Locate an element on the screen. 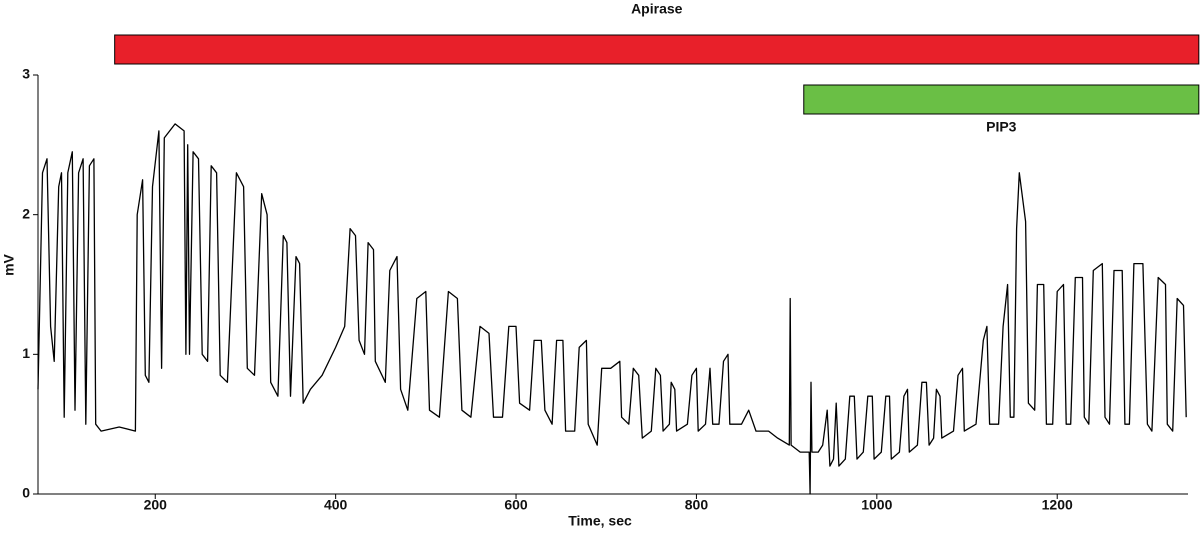  band-label: PIP3 is located at coordinates (1001, 127).